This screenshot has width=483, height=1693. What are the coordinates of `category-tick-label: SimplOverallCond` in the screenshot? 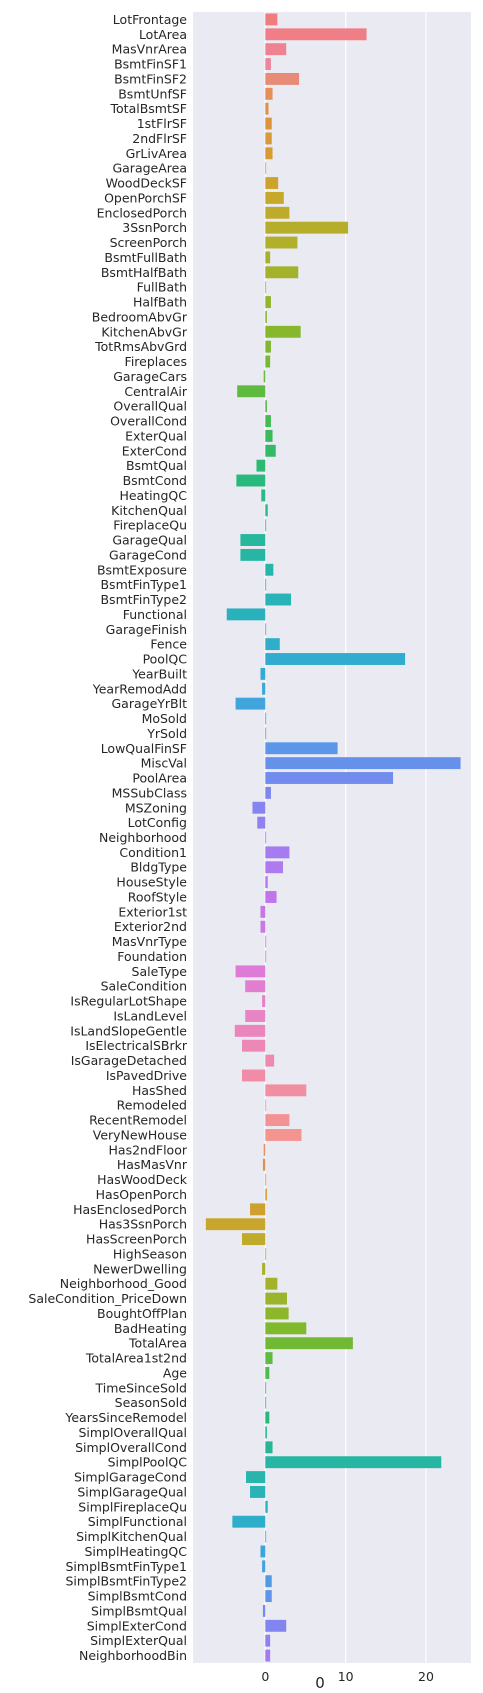 It's located at (131, 1447).